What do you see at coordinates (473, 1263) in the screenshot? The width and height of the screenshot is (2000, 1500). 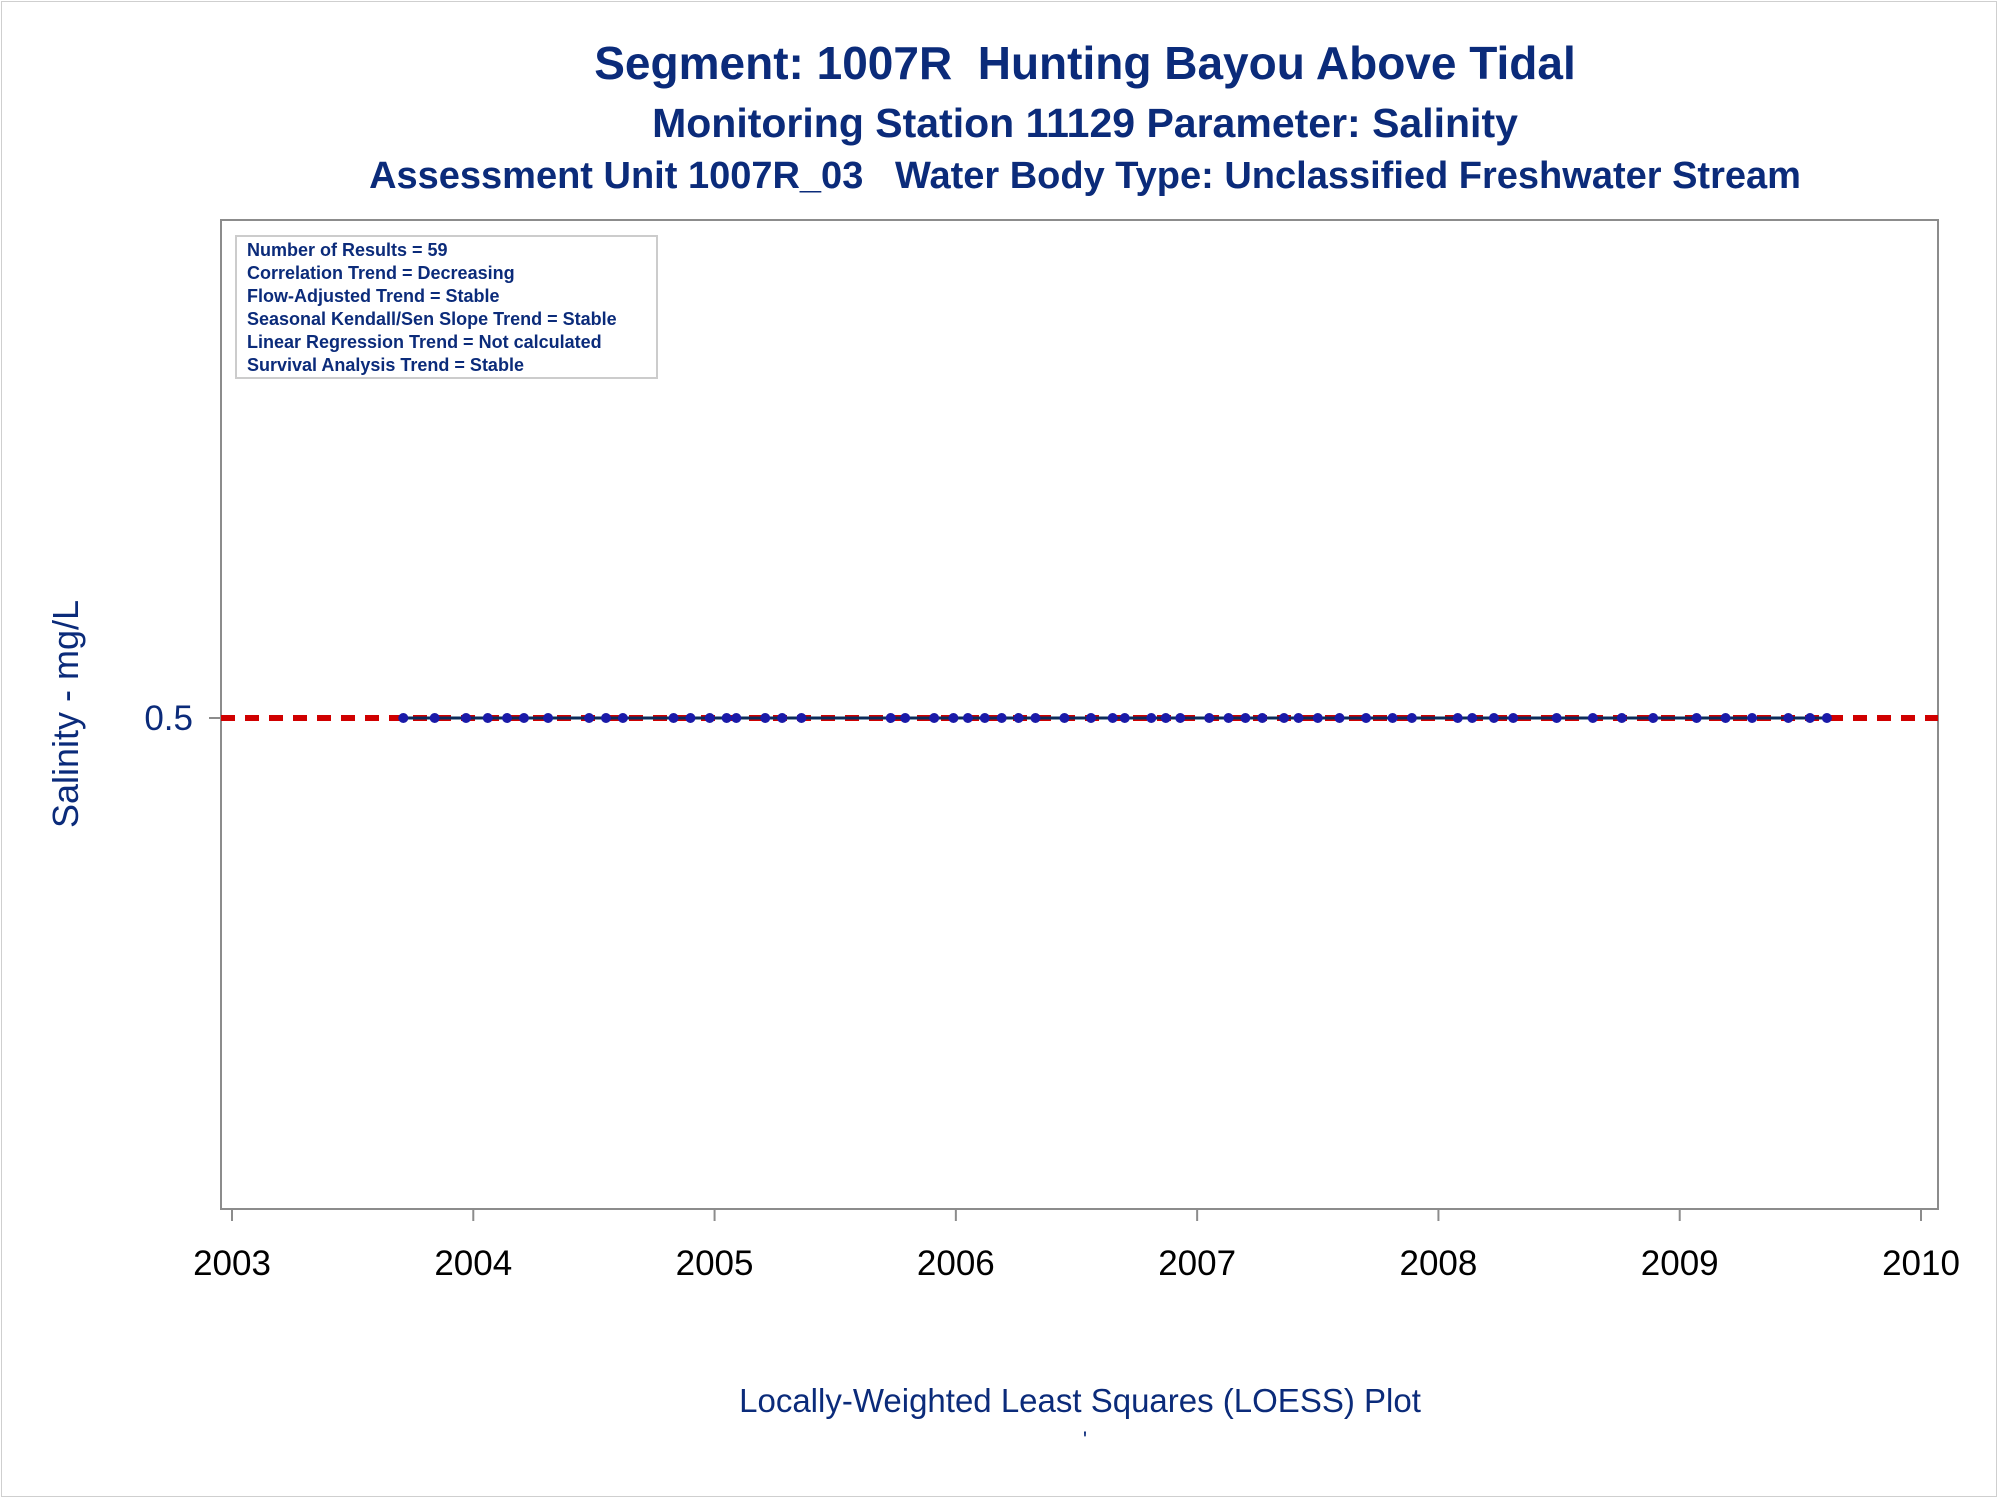 I see `x-tick-label: 2004` at bounding box center [473, 1263].